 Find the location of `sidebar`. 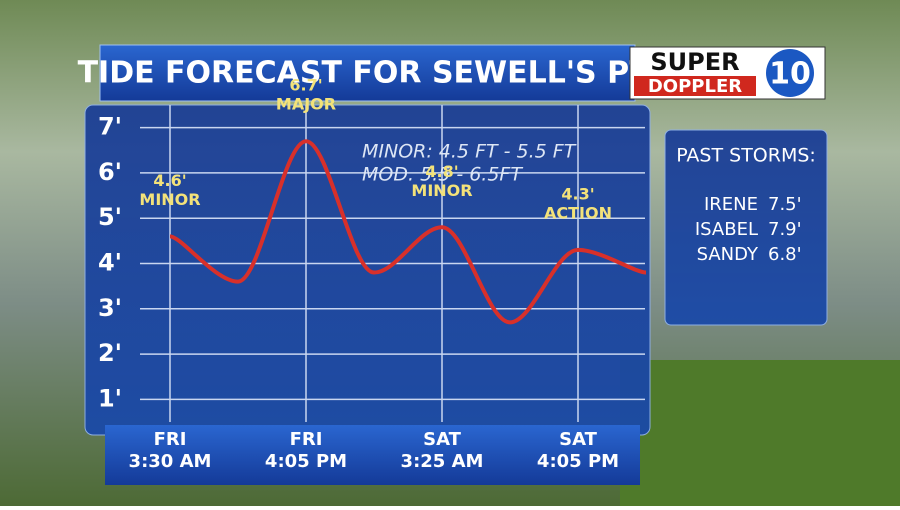

sidebar is located at coordinates (746, 227).